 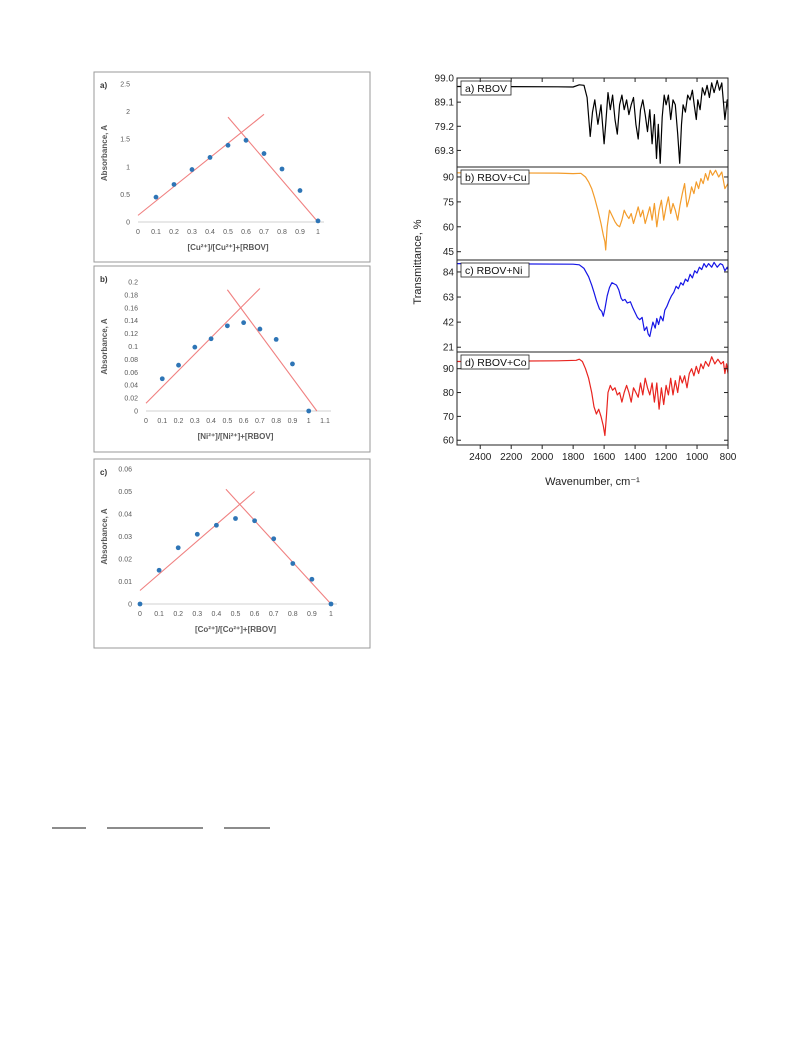 I want to click on y-tick-label: 2.5, so click(x=125, y=85).